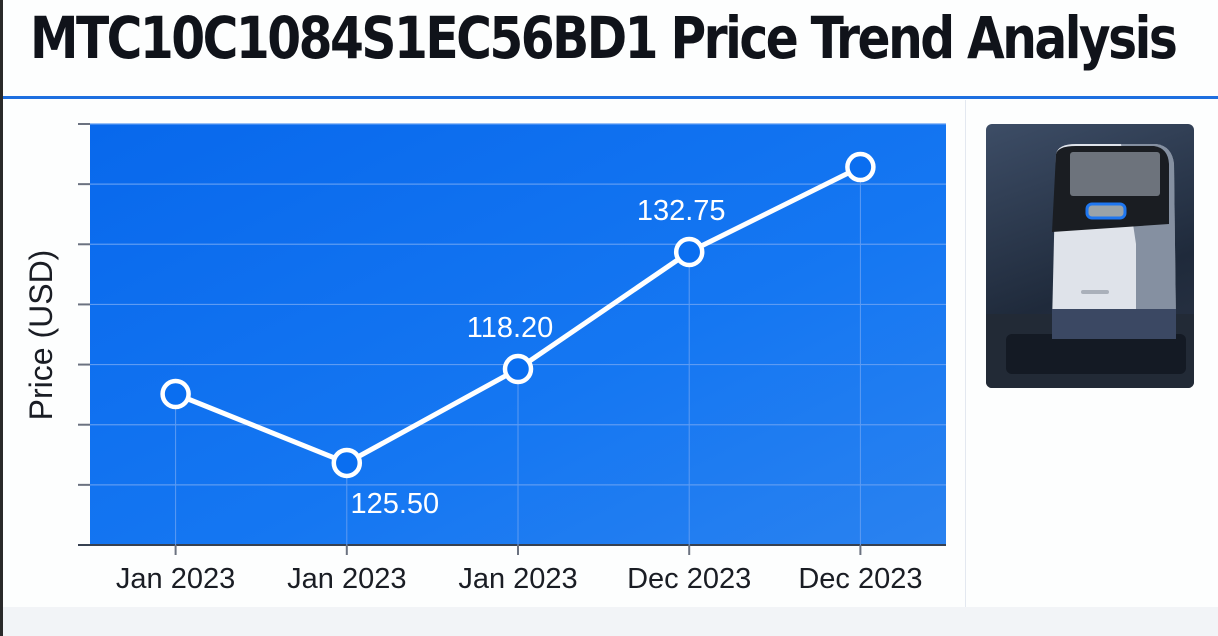  Describe the element at coordinates (610, 621) in the screenshot. I see `footer-strip` at that location.